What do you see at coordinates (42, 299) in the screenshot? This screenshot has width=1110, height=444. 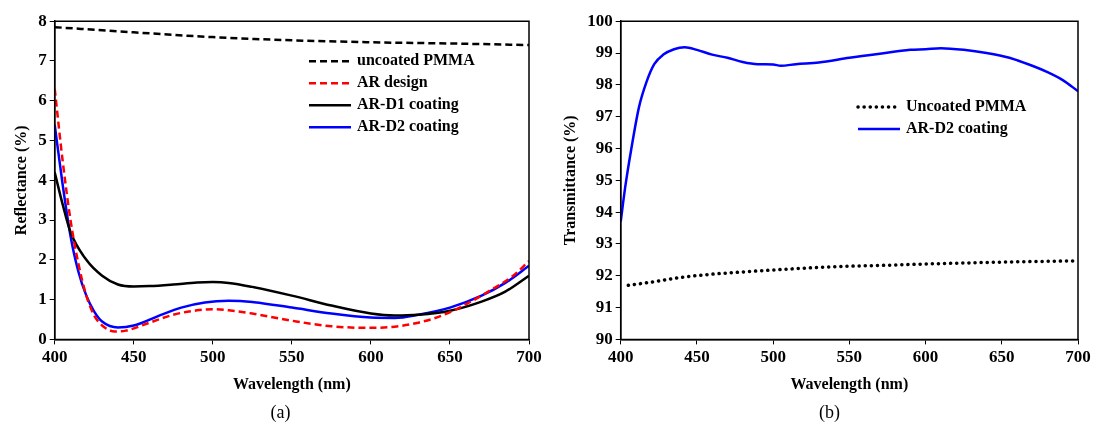 I see `y-tick-label: 1` at bounding box center [42, 299].